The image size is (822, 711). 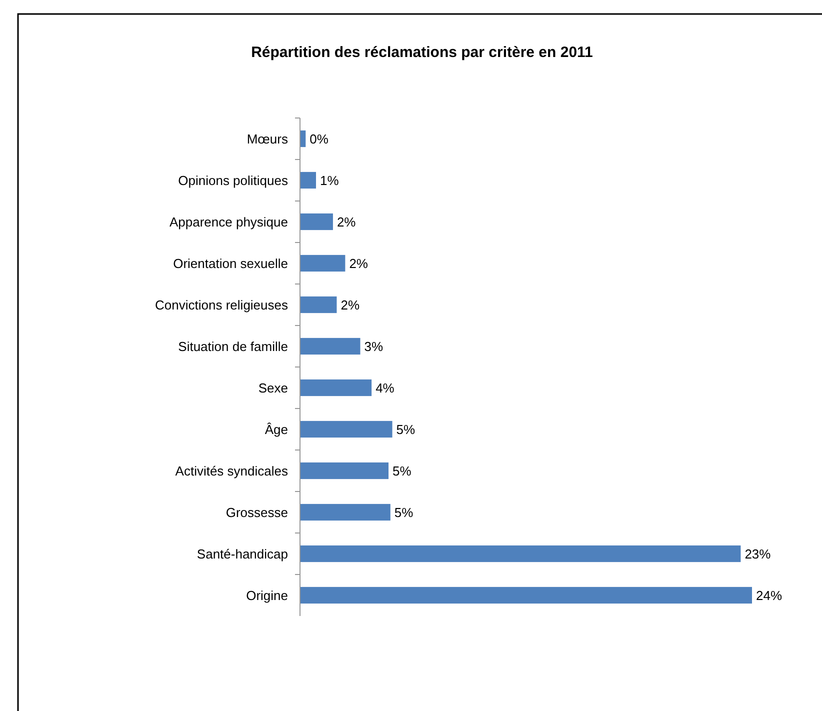 I want to click on data-label: 1%, so click(x=330, y=180).